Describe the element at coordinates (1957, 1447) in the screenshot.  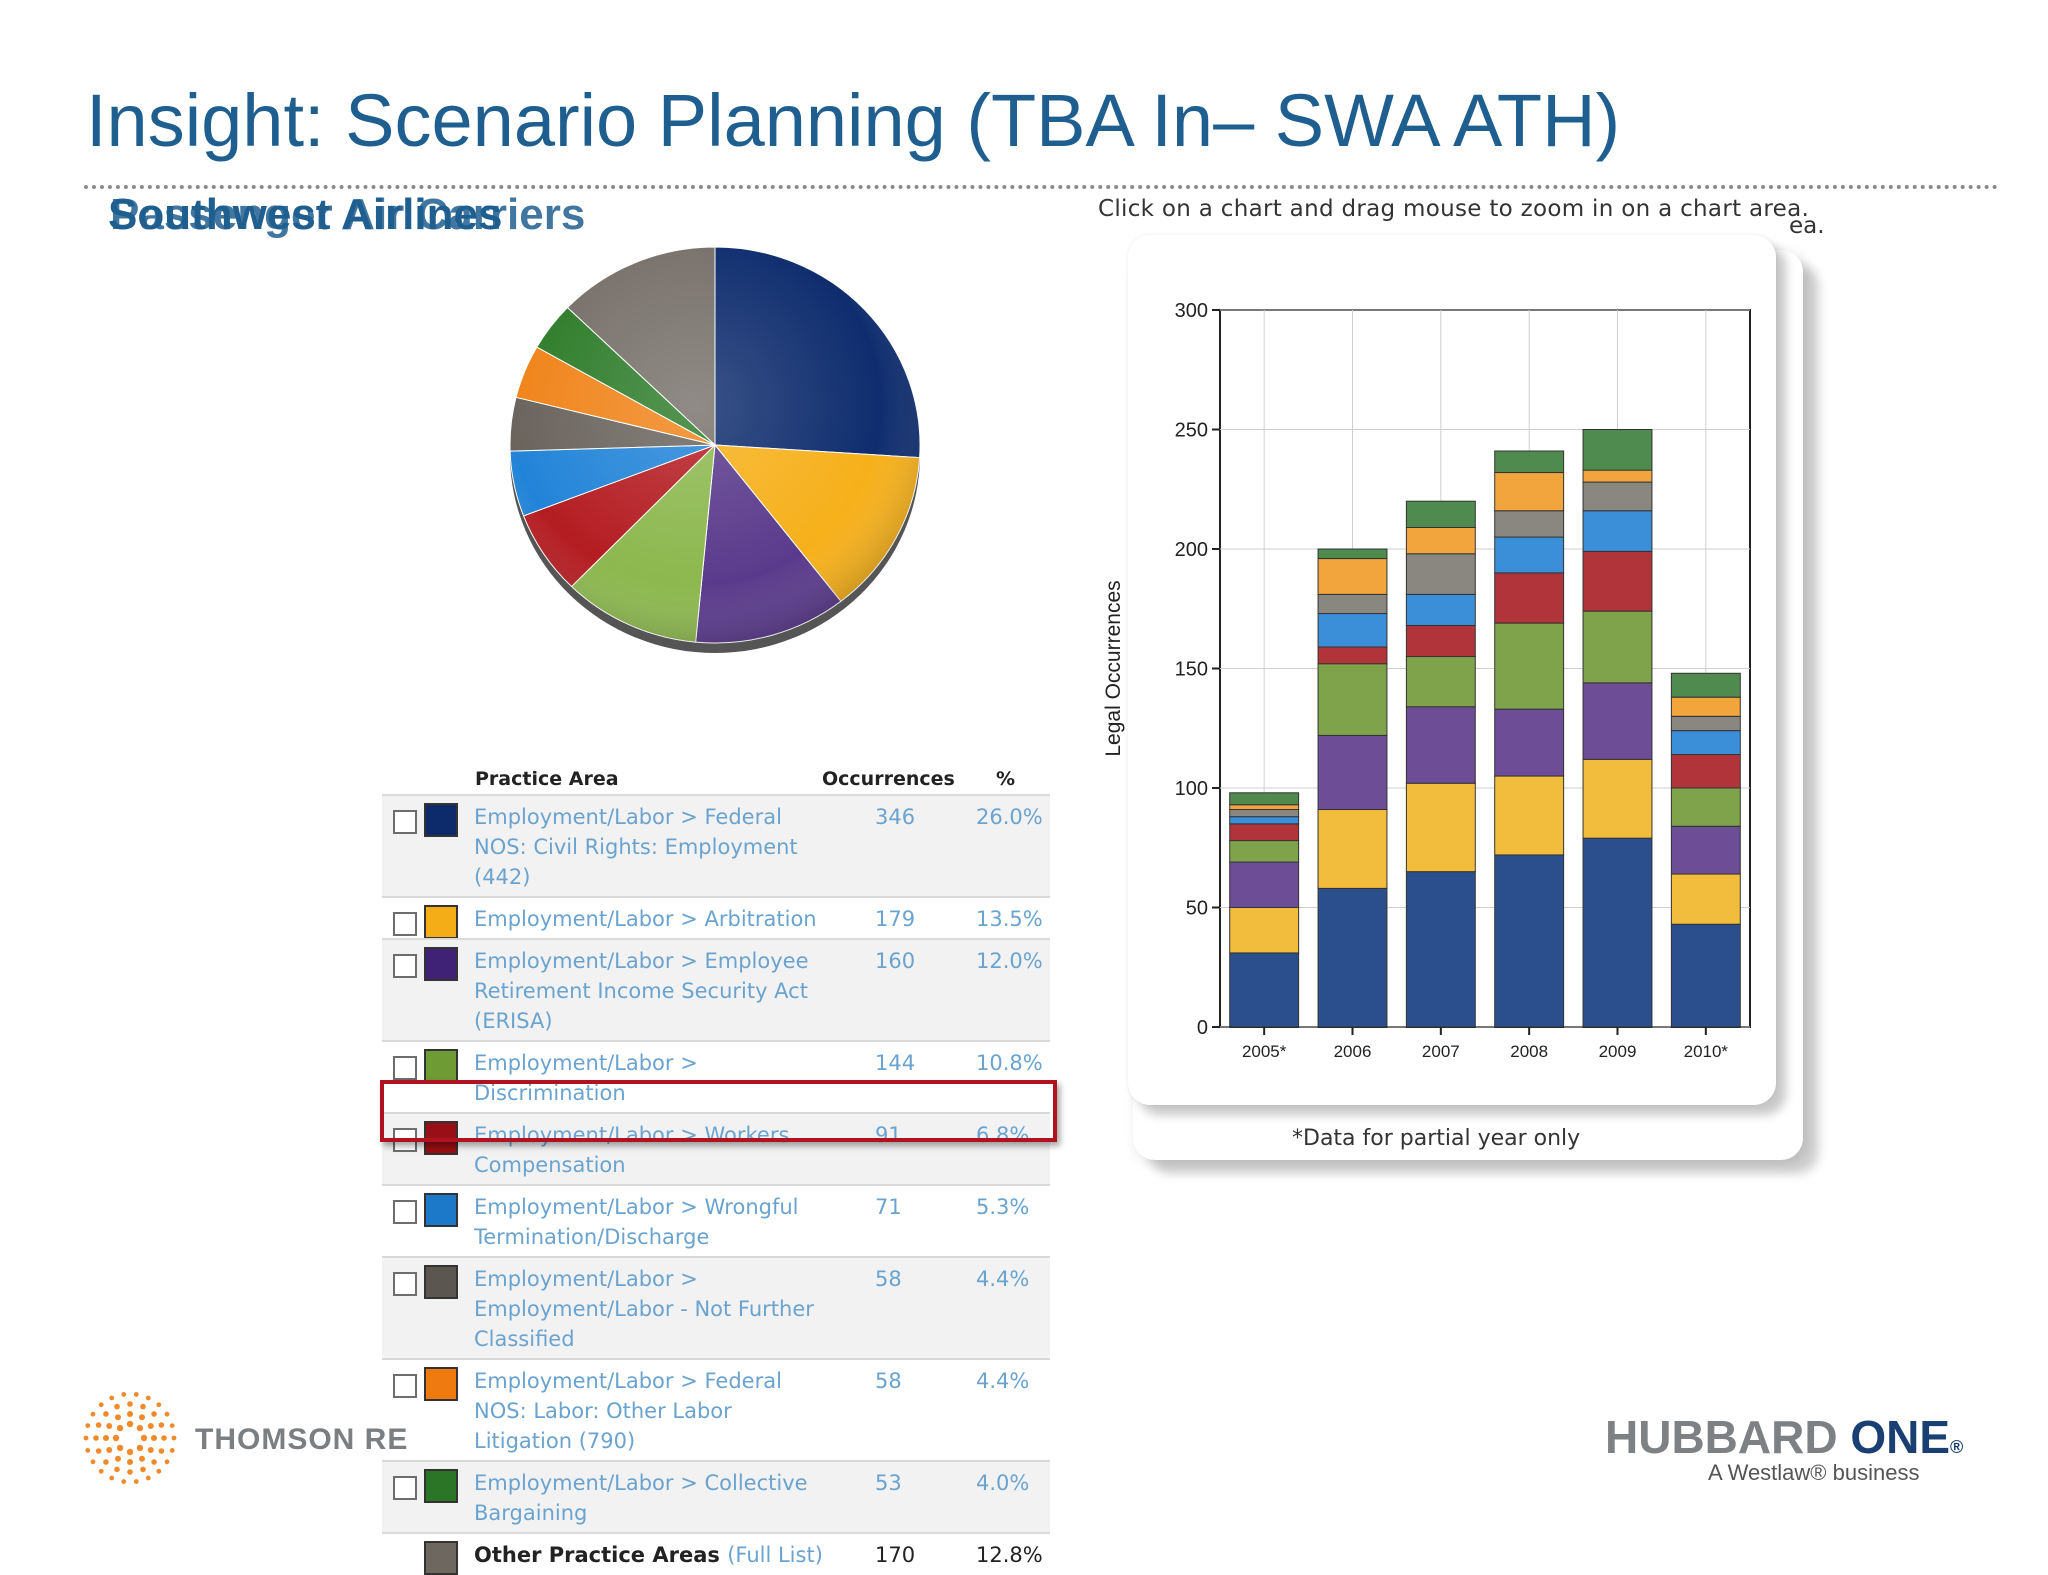
I see `registered-mark: ®` at that location.